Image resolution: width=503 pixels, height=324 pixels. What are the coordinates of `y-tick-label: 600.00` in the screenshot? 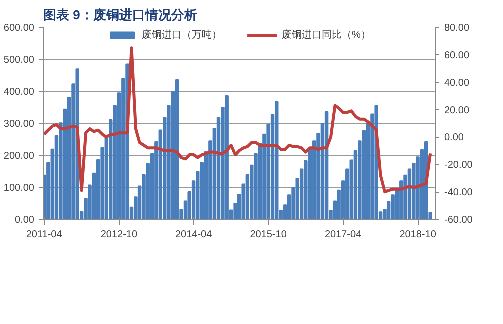 It's located at (19, 28).